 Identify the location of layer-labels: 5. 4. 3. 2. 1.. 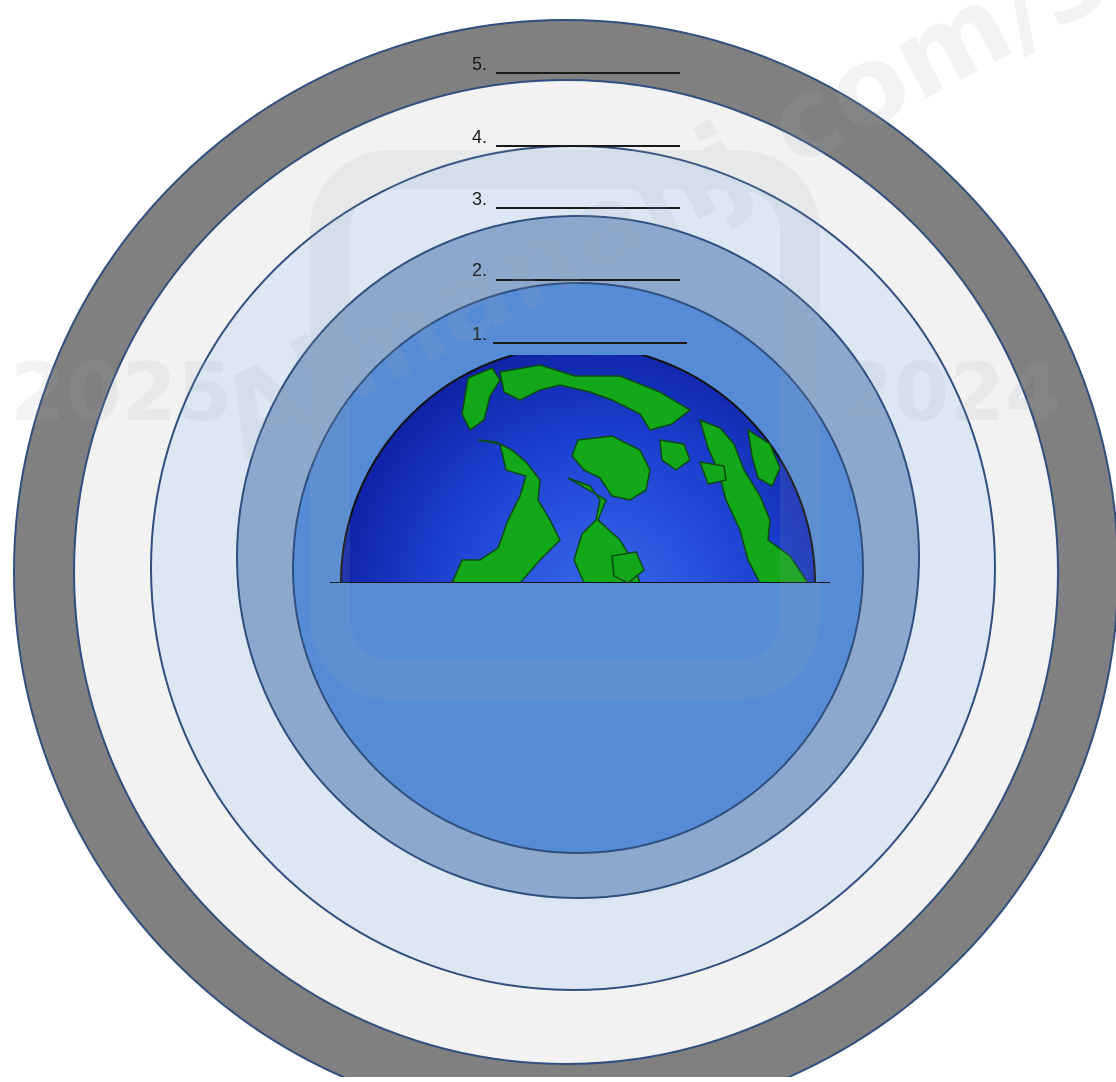
(579, 199).